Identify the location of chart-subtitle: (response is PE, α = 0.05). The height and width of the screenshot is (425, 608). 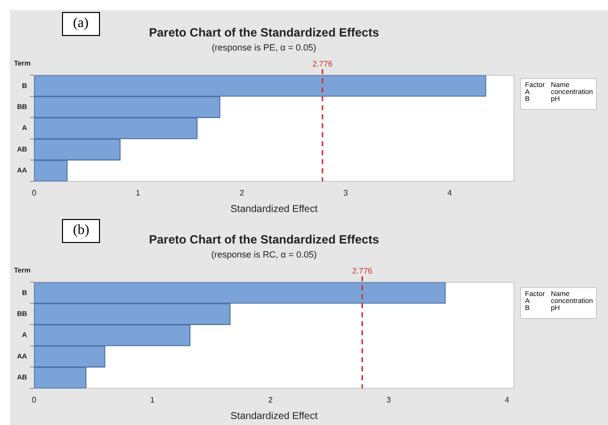
(264, 47).